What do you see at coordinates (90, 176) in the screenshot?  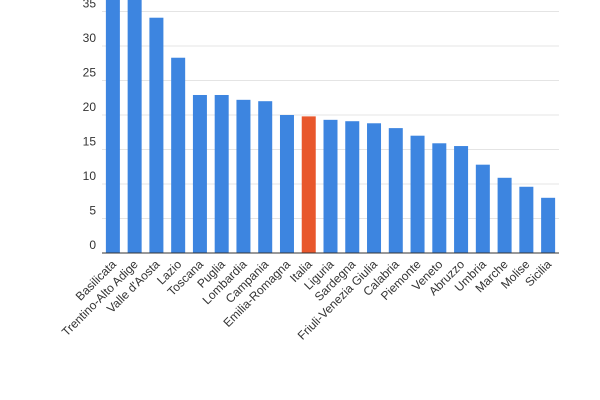 I see `y-tick-label: 10` at bounding box center [90, 176].